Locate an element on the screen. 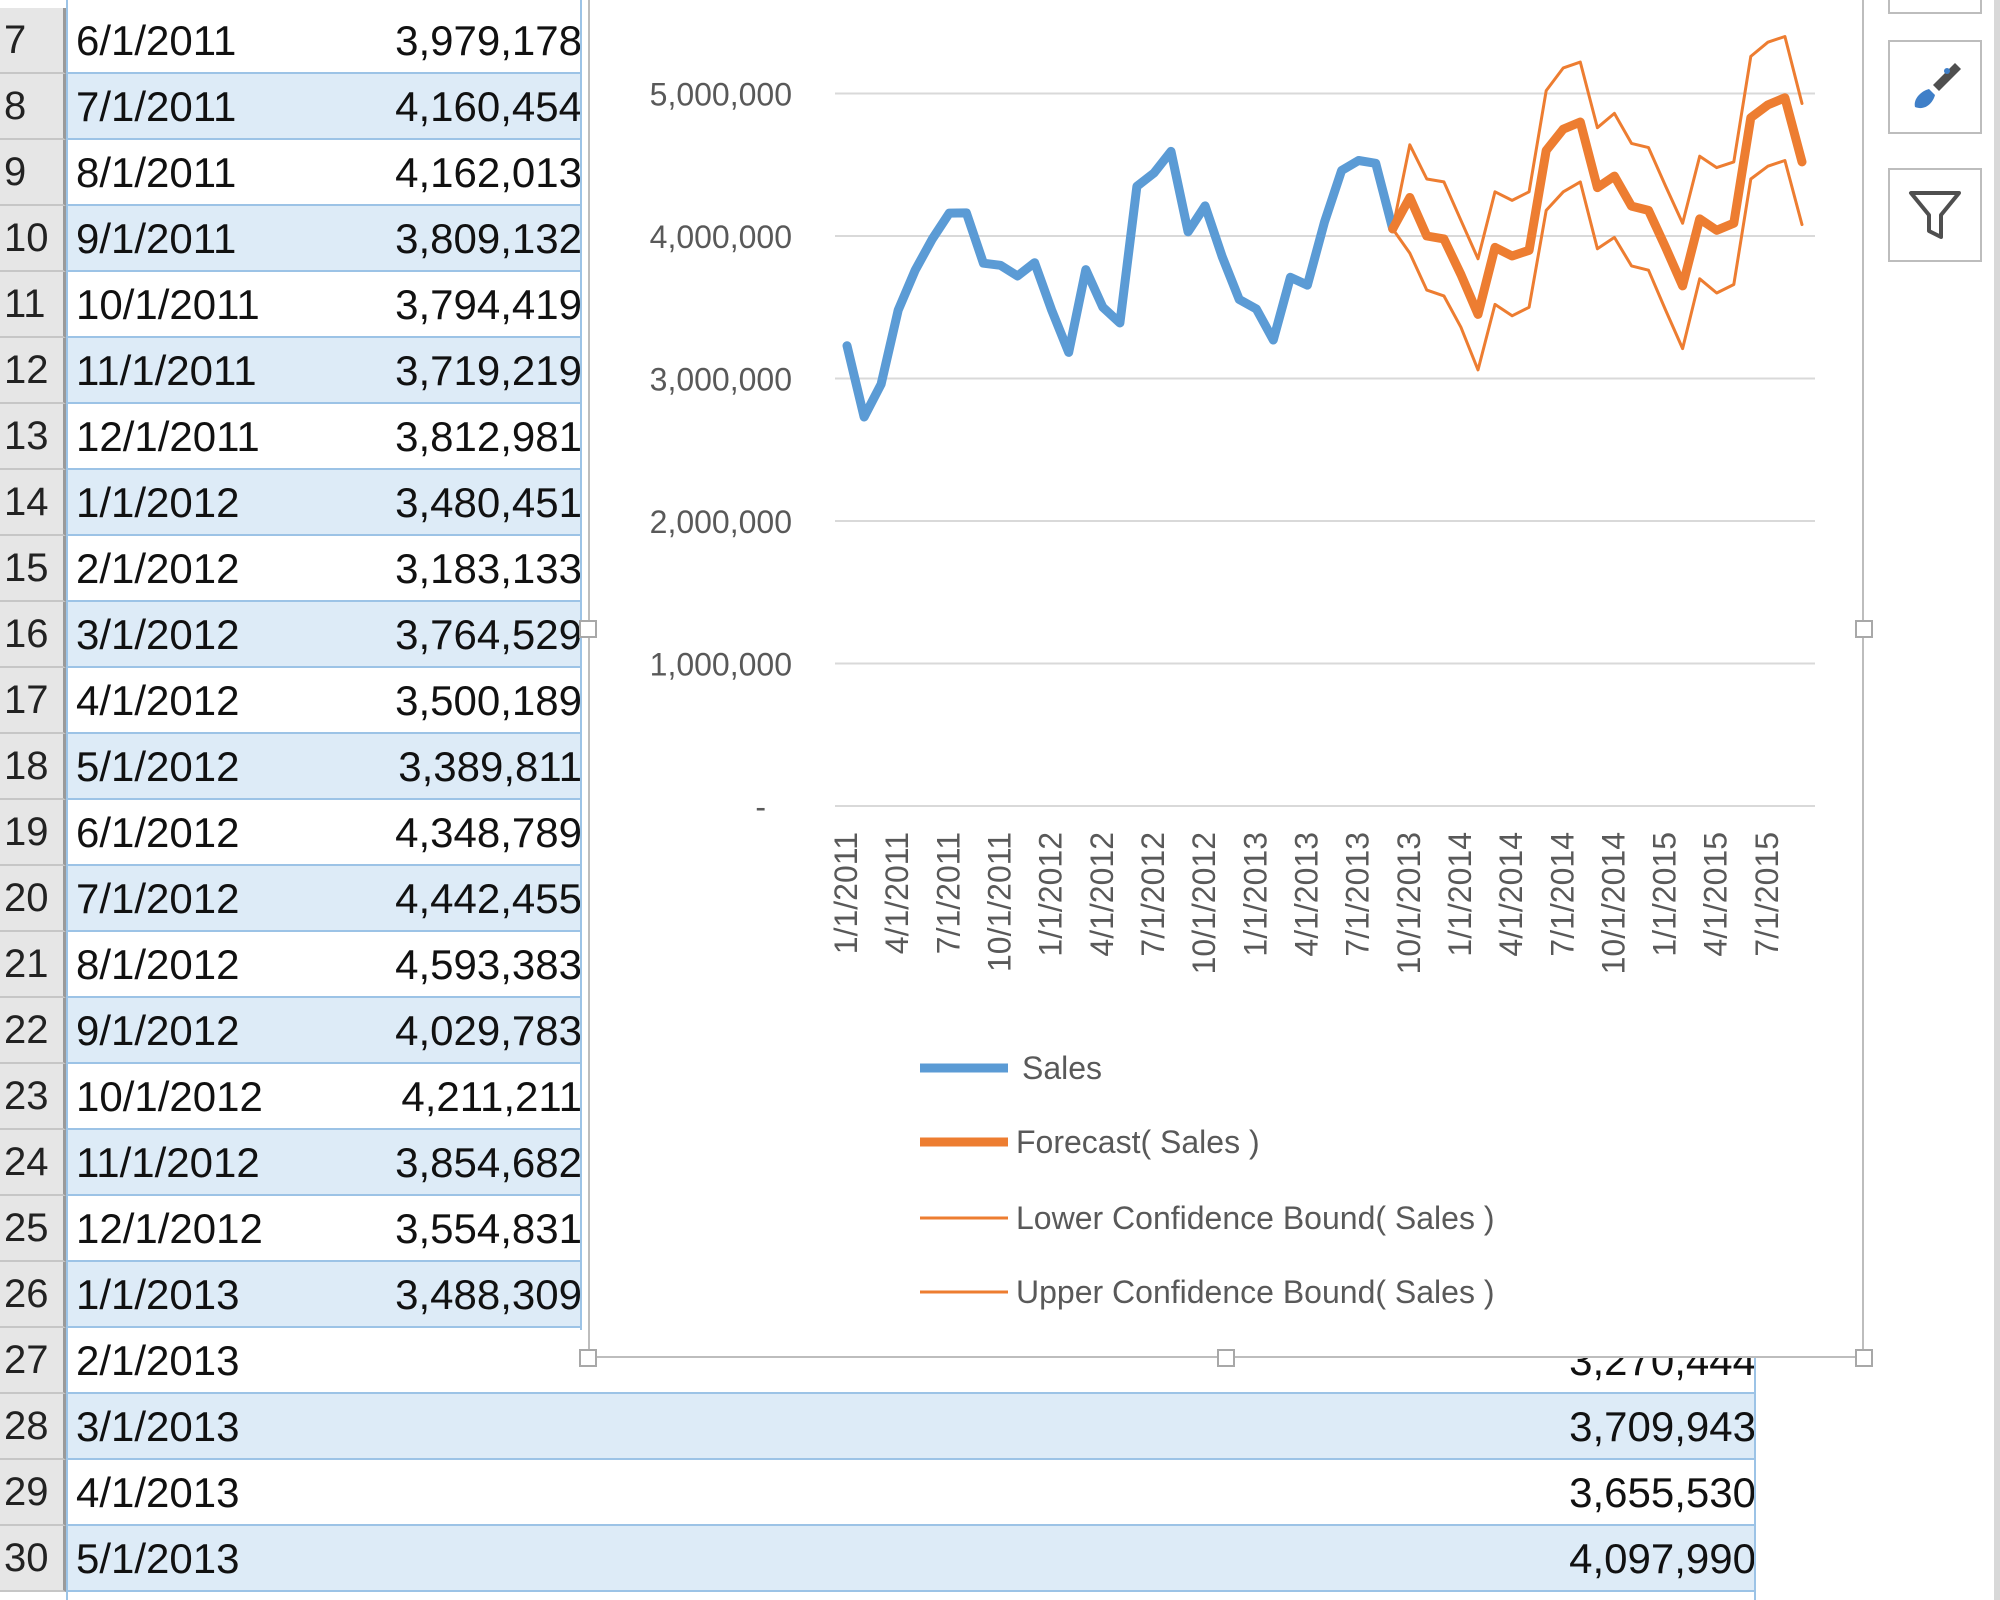 This screenshot has width=2000, height=1600. cell-sales: 3,183,133 is located at coordinates (488, 568).